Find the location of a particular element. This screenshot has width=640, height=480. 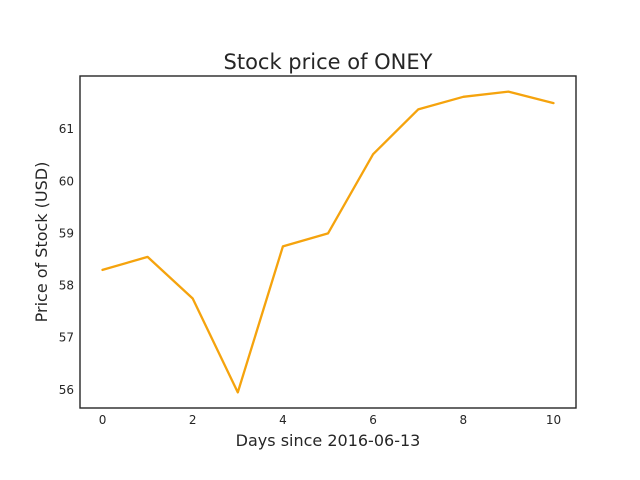

x-tick-label: 10 is located at coordinates (553, 420).